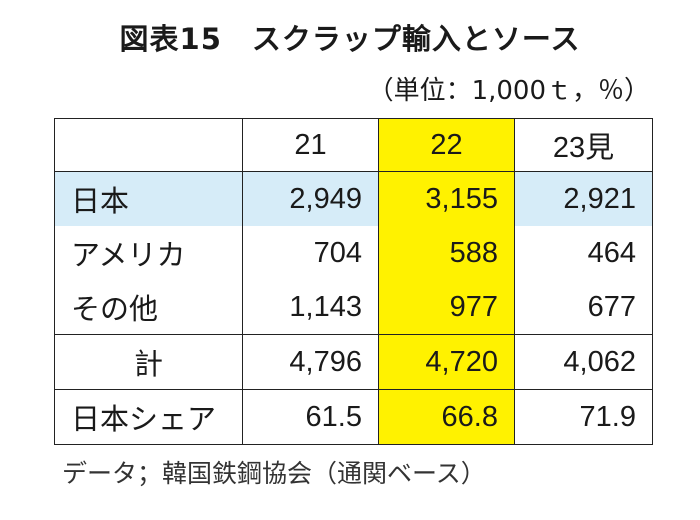 This screenshot has width=700, height=520. Describe the element at coordinates (583, 198) in the screenshot. I see `table-cell: 2,921` at that location.